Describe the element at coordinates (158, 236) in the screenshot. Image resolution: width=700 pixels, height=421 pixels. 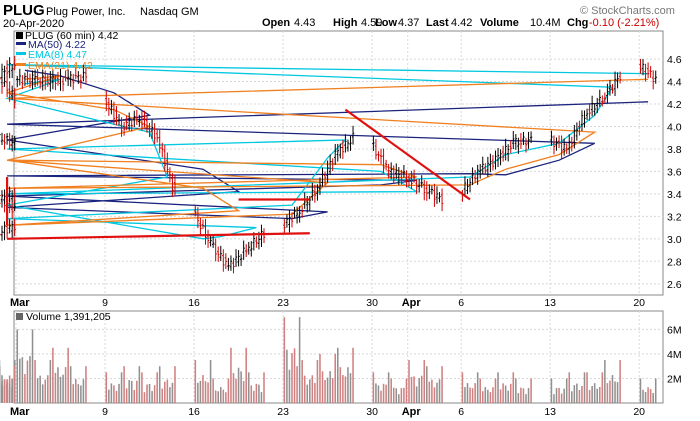
I see `trendline` at that location.